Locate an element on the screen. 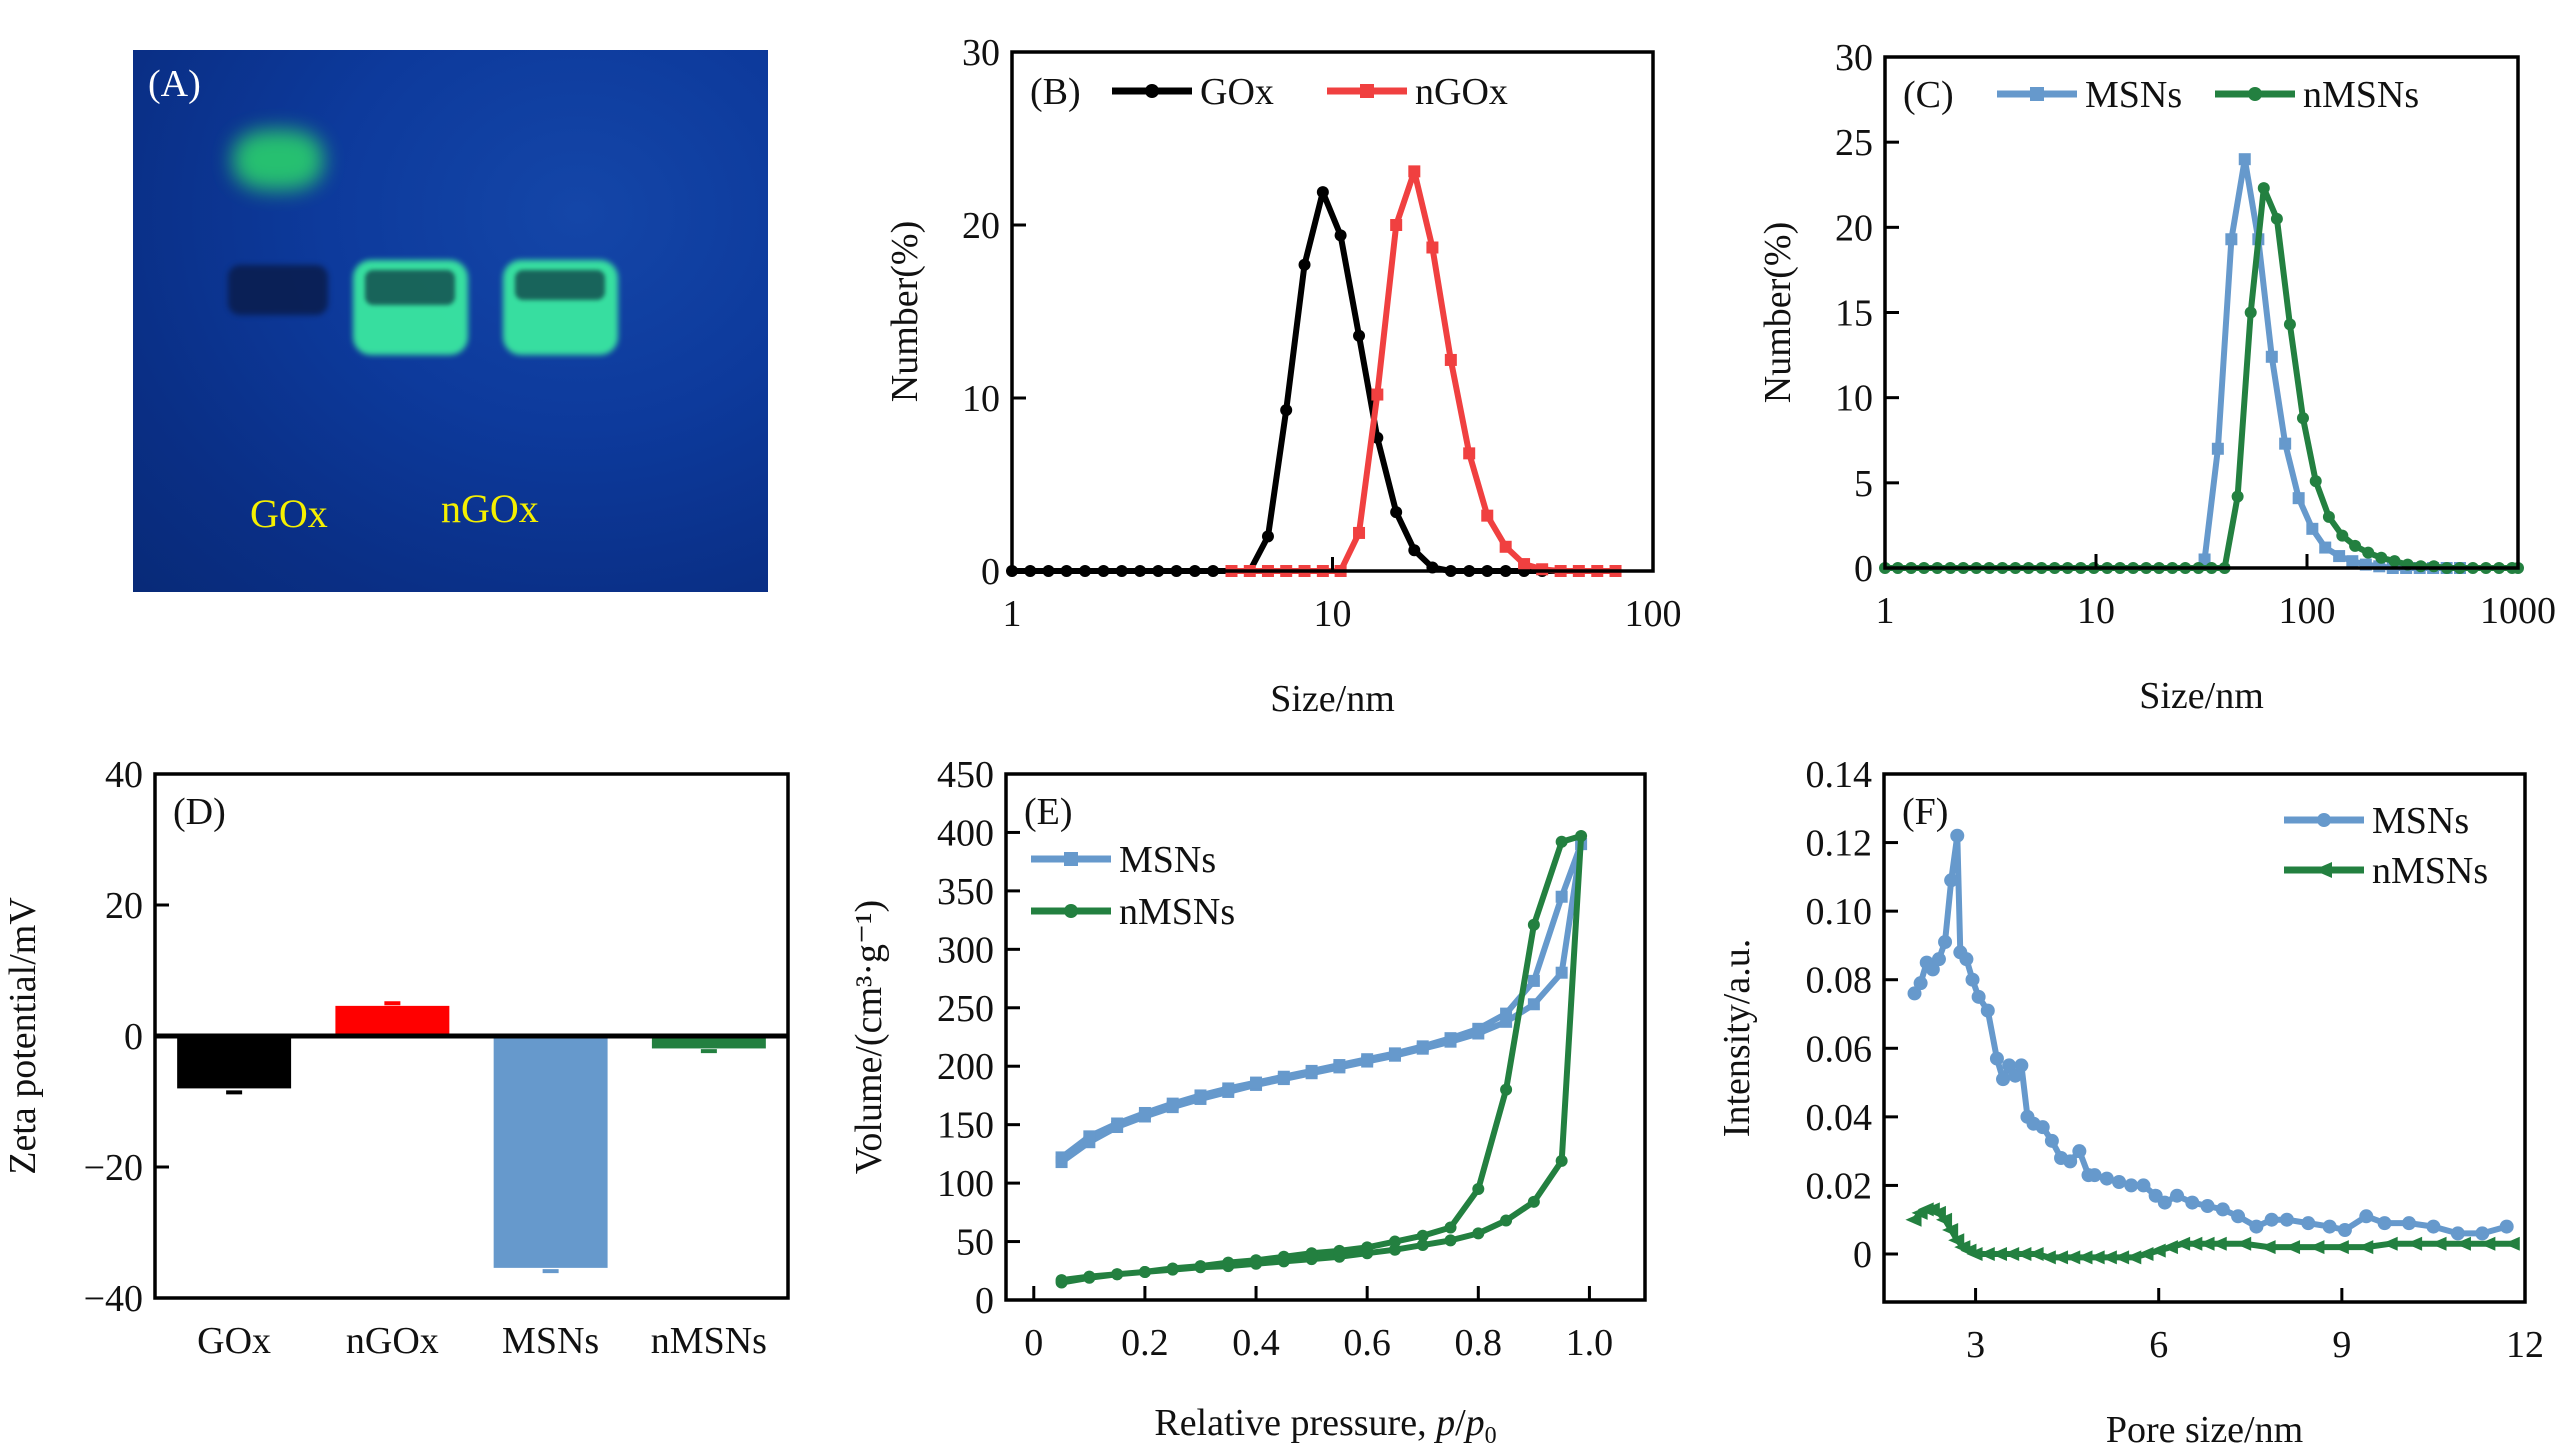 This screenshot has width=2567, height=1449. y-axis-label: Zeta potential/mV is located at coordinates (23, 1036).